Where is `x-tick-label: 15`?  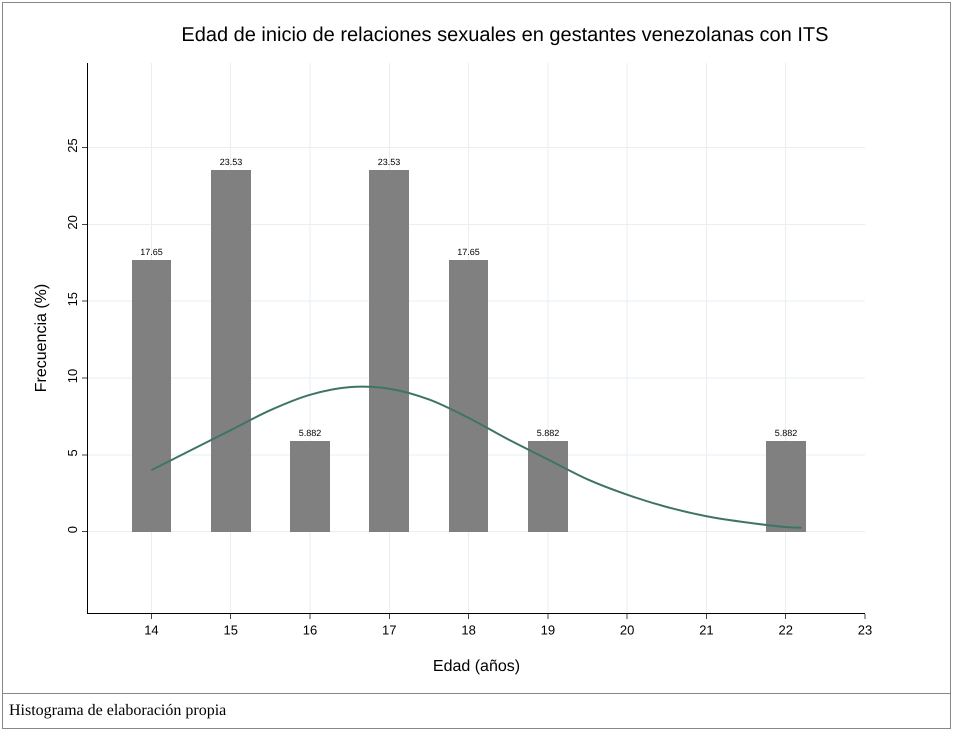
x-tick-label: 15 is located at coordinates (230, 630).